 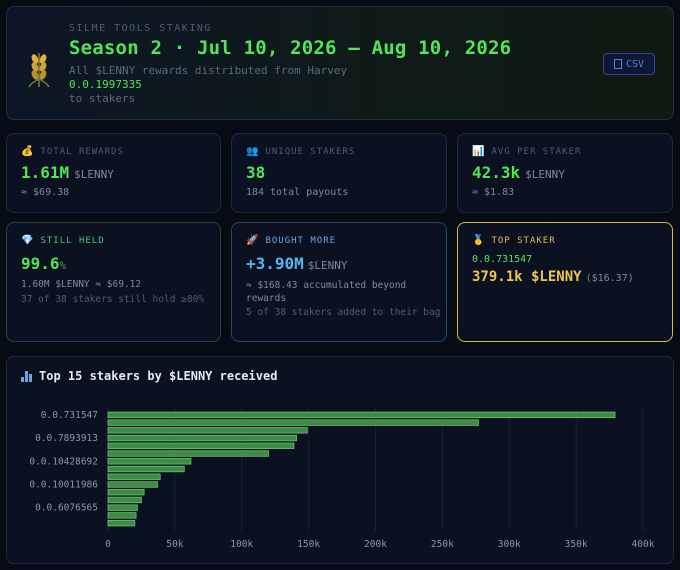 What do you see at coordinates (536, 151) in the screenshot?
I see `avg-per-staker-label: AVG PER STAKER` at bounding box center [536, 151].